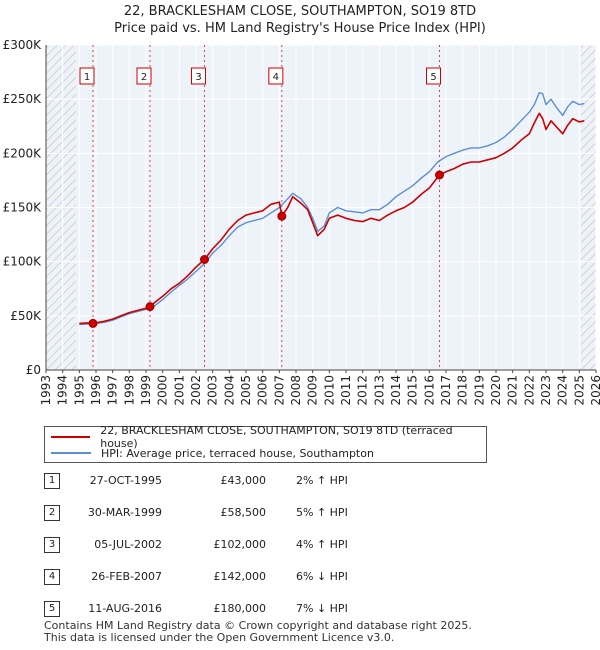  I want to click on sale-hpi-diff: 4% ↑ HPI, so click(322, 544).